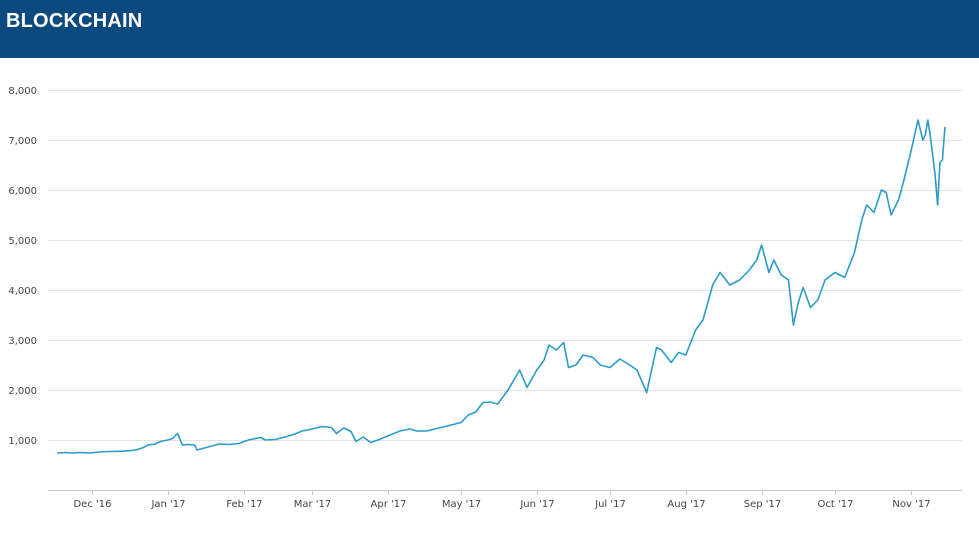 This screenshot has height=539, width=979. Describe the element at coordinates (244, 504) in the screenshot. I see `x-tick-label: Feb '17` at that location.